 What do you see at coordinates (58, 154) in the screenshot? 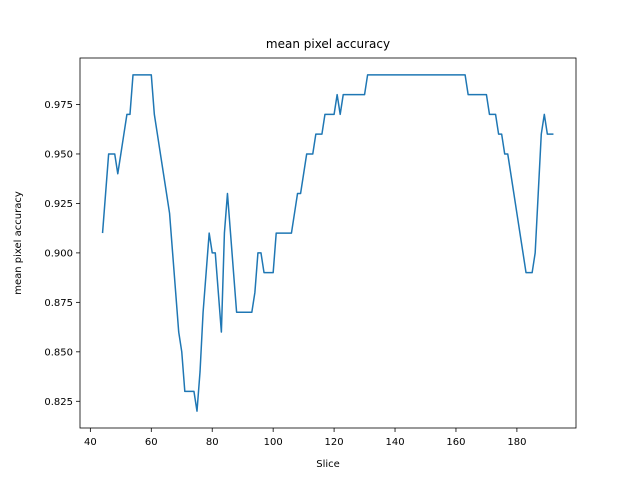
I see `y-tick-label: 0.950` at bounding box center [58, 154].